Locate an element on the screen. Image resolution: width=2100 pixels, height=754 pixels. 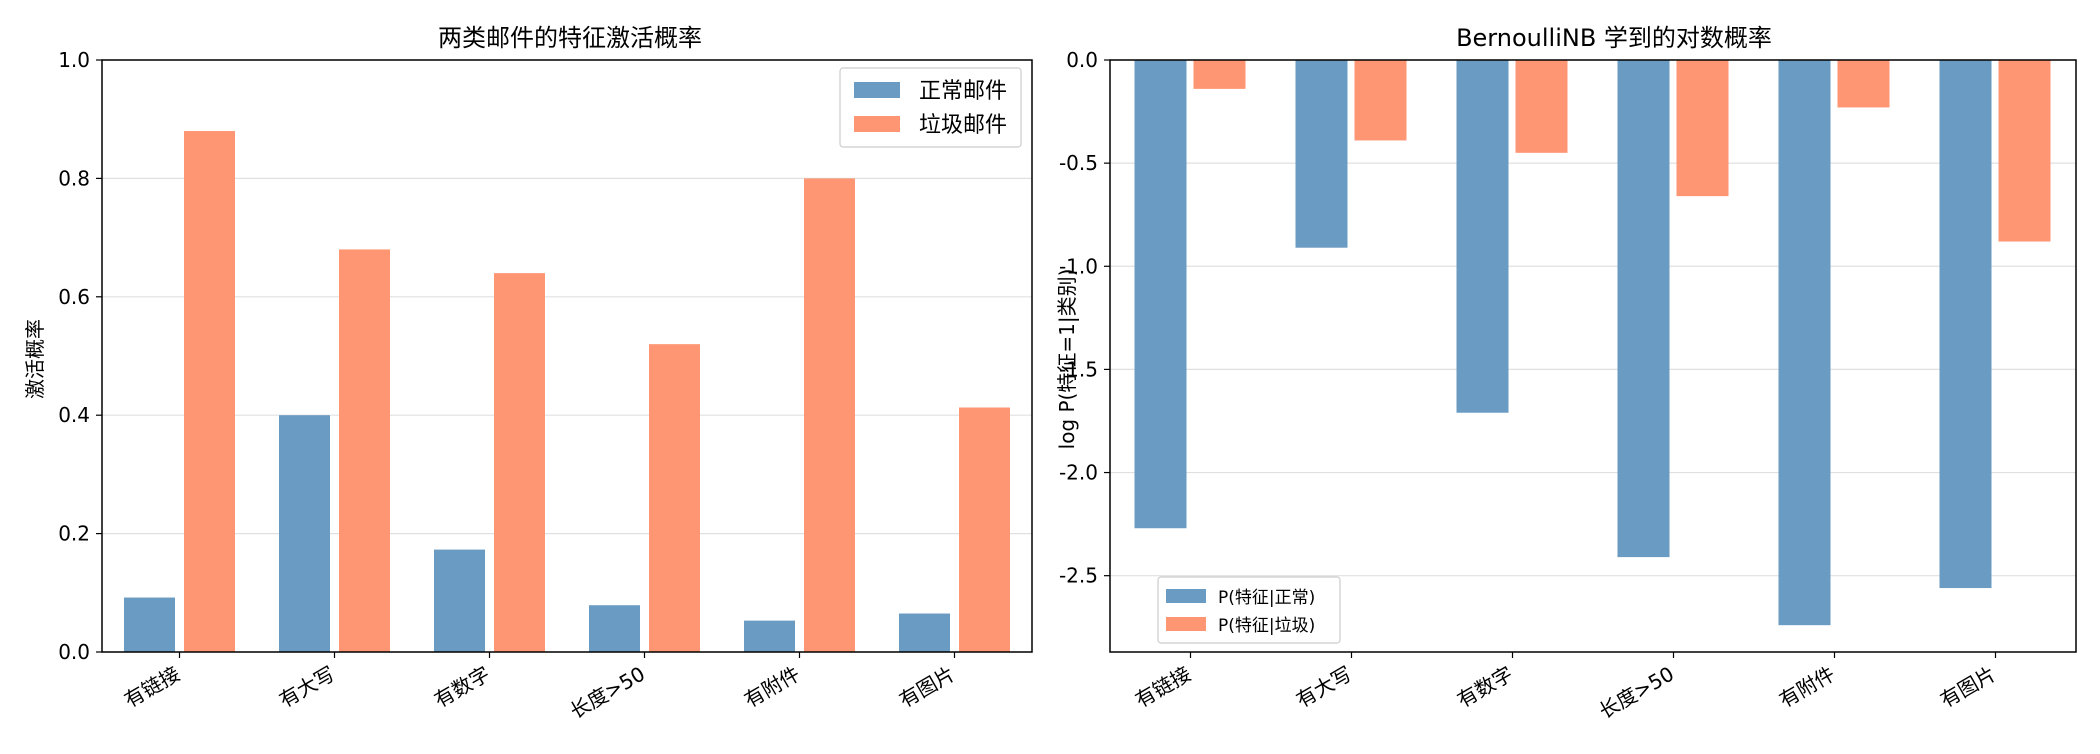
y-tick-label: 0.4 is located at coordinates (74, 415).